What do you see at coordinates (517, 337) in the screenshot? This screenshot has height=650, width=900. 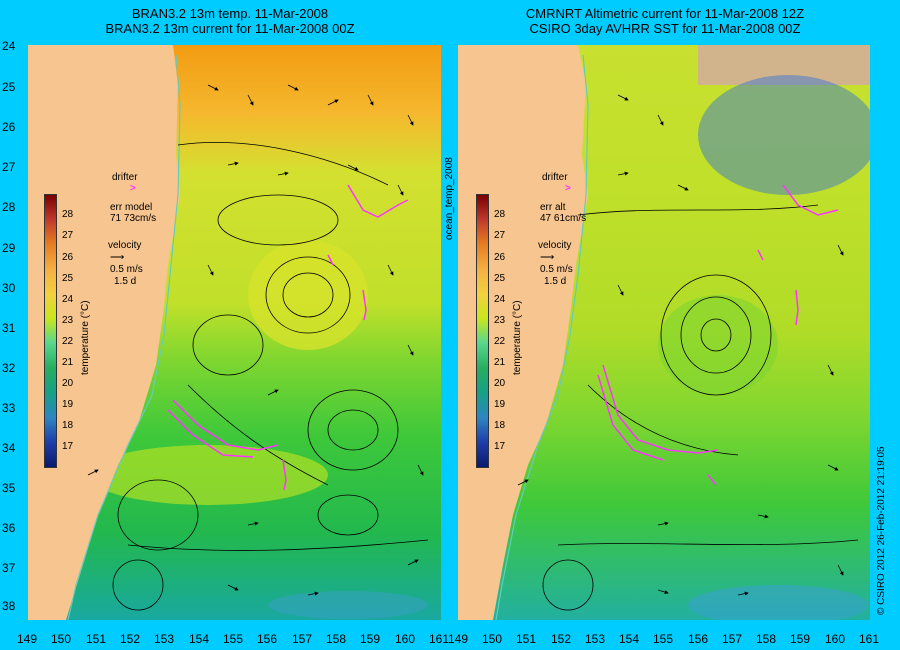 I see `colorbar-label: temperature (°C)` at bounding box center [517, 337].